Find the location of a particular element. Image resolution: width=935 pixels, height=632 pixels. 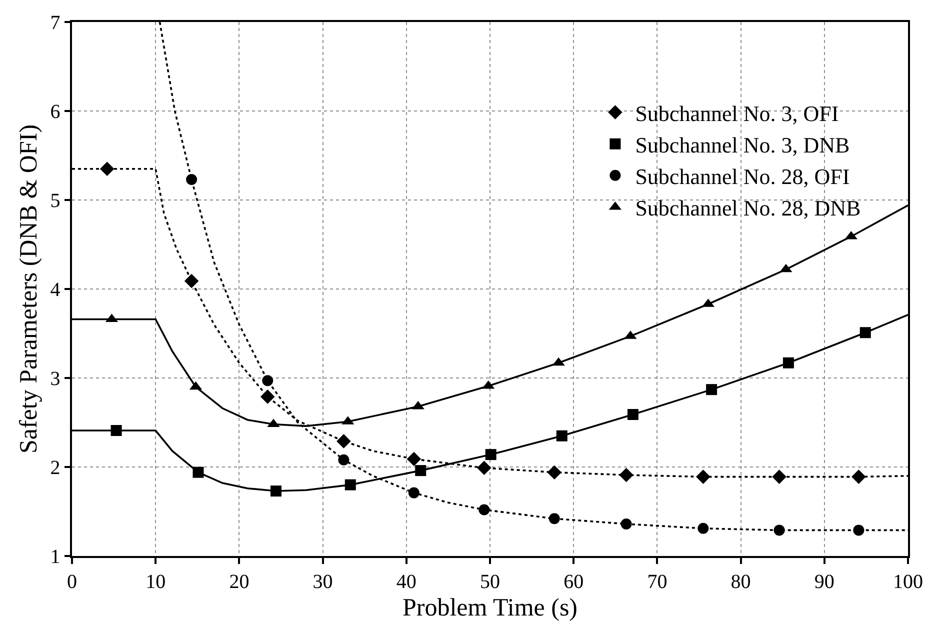

x-tick-label: 100 is located at coordinates (908, 581).